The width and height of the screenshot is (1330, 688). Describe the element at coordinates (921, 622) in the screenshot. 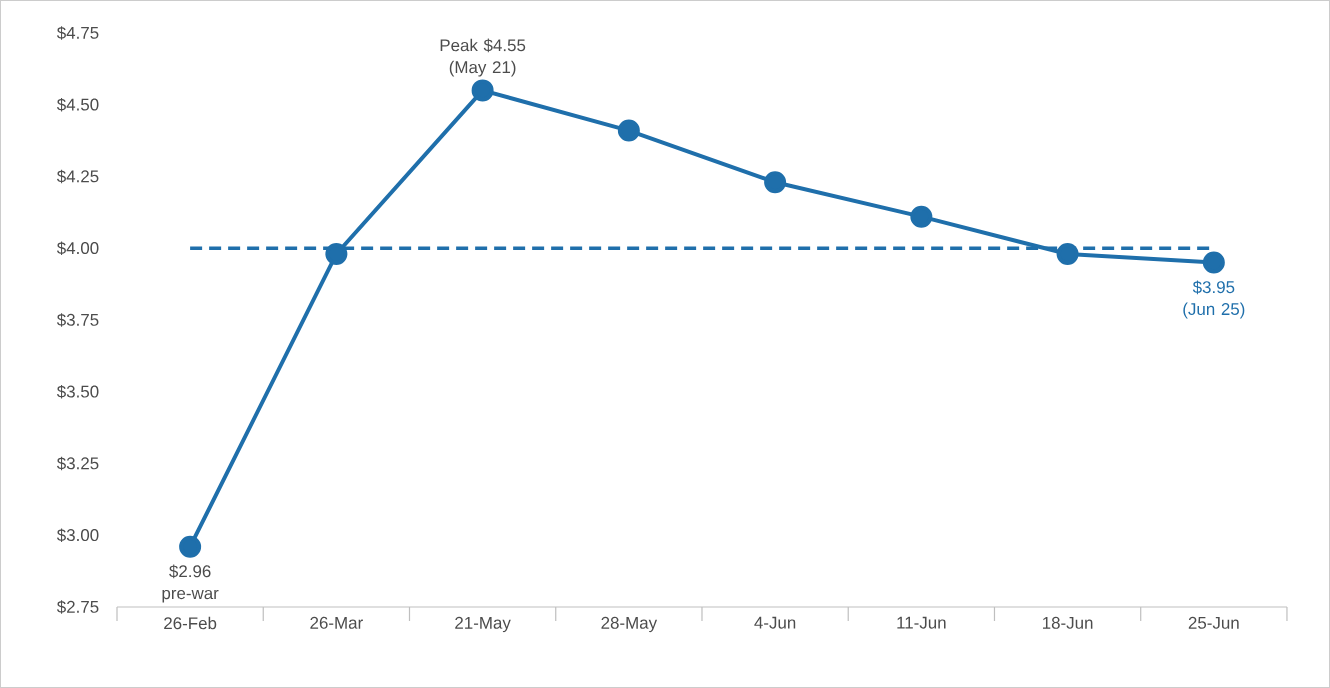

I see `x-tick-label: 11-Jun` at that location.